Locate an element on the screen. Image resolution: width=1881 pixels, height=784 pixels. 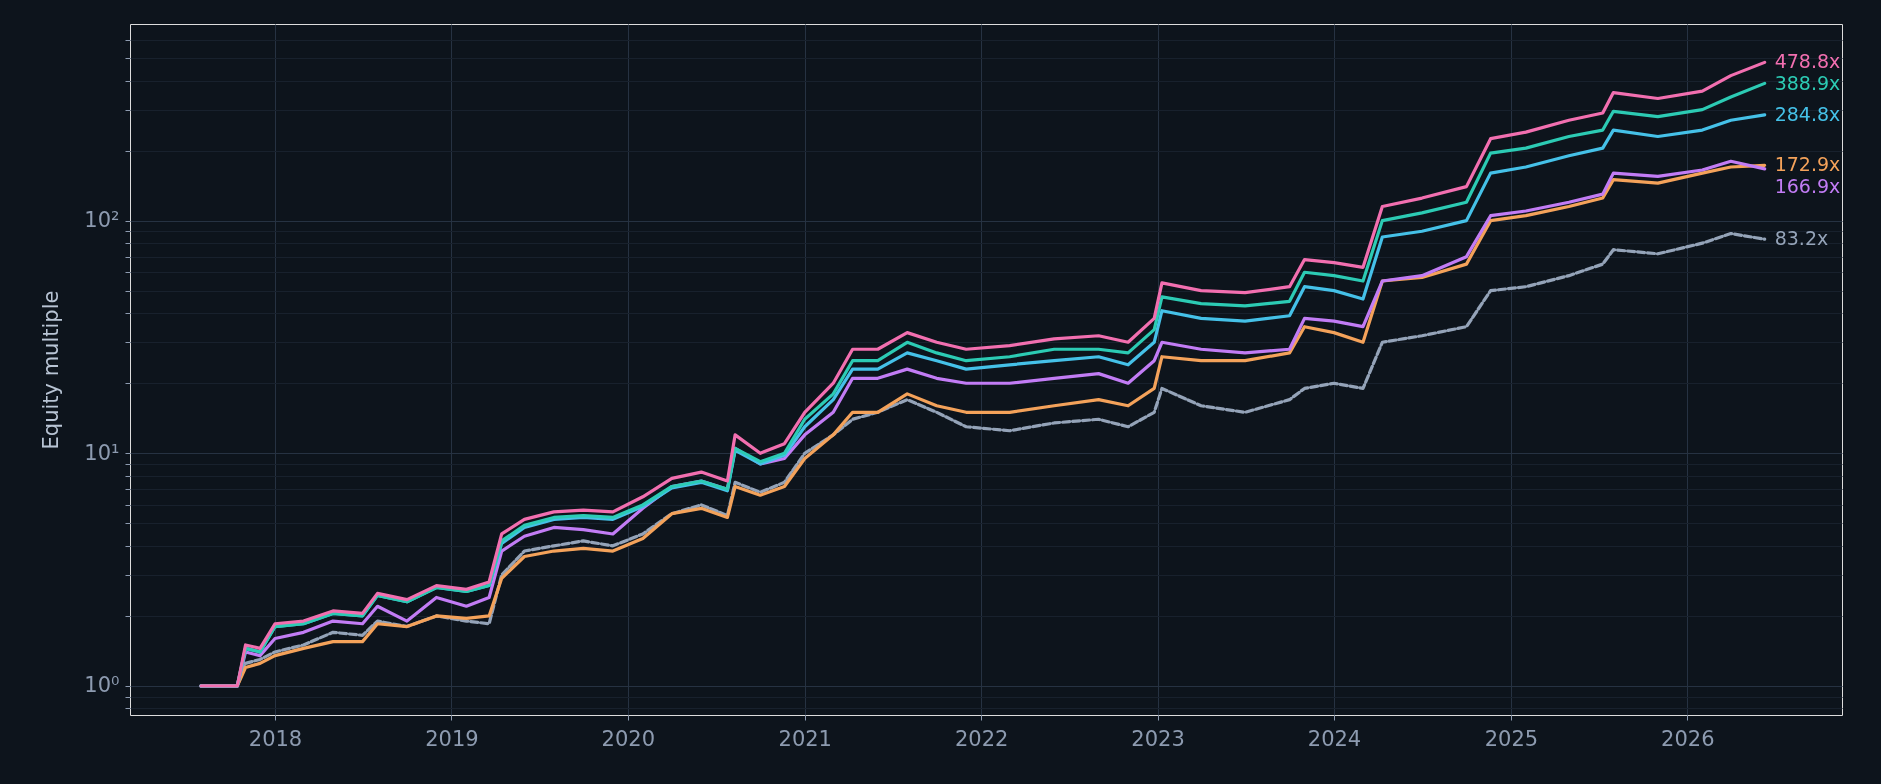
annotation: 388.9x is located at coordinates (1807, 83).